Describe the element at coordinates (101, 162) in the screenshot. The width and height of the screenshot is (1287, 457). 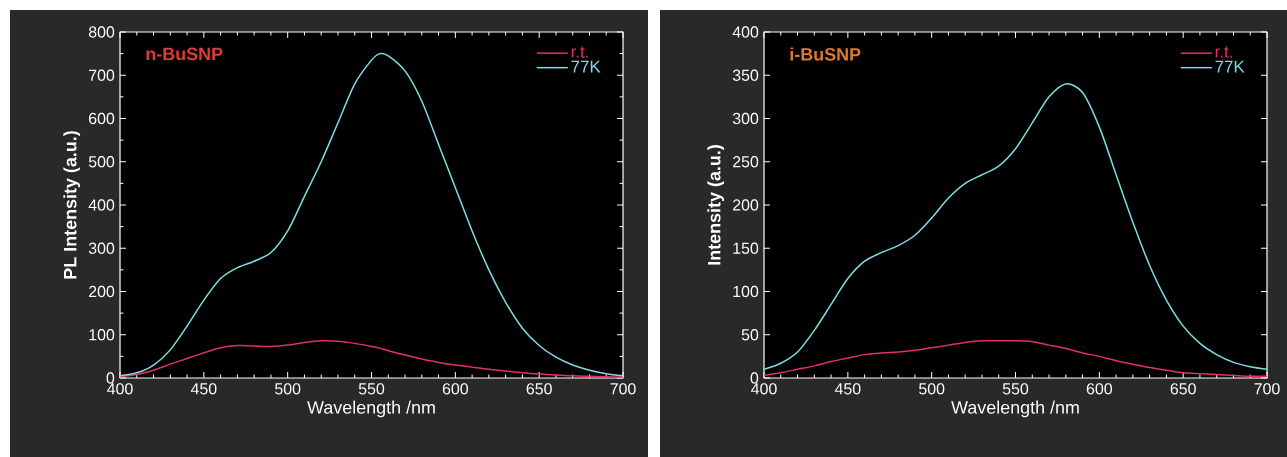
I see `y-tick-label: 500` at that location.